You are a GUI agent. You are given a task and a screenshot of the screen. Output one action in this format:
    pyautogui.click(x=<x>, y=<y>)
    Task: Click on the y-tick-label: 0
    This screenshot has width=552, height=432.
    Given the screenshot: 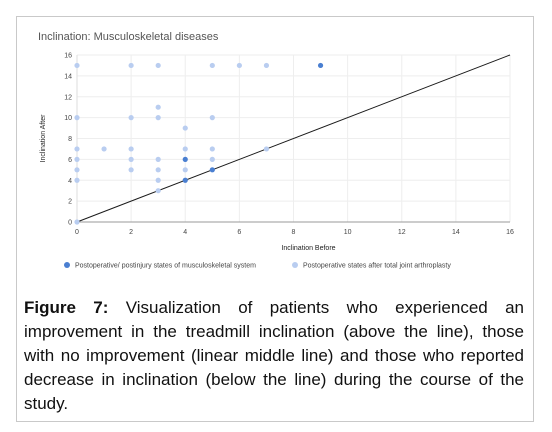 What is the action you would take?
    pyautogui.click(x=70, y=223)
    